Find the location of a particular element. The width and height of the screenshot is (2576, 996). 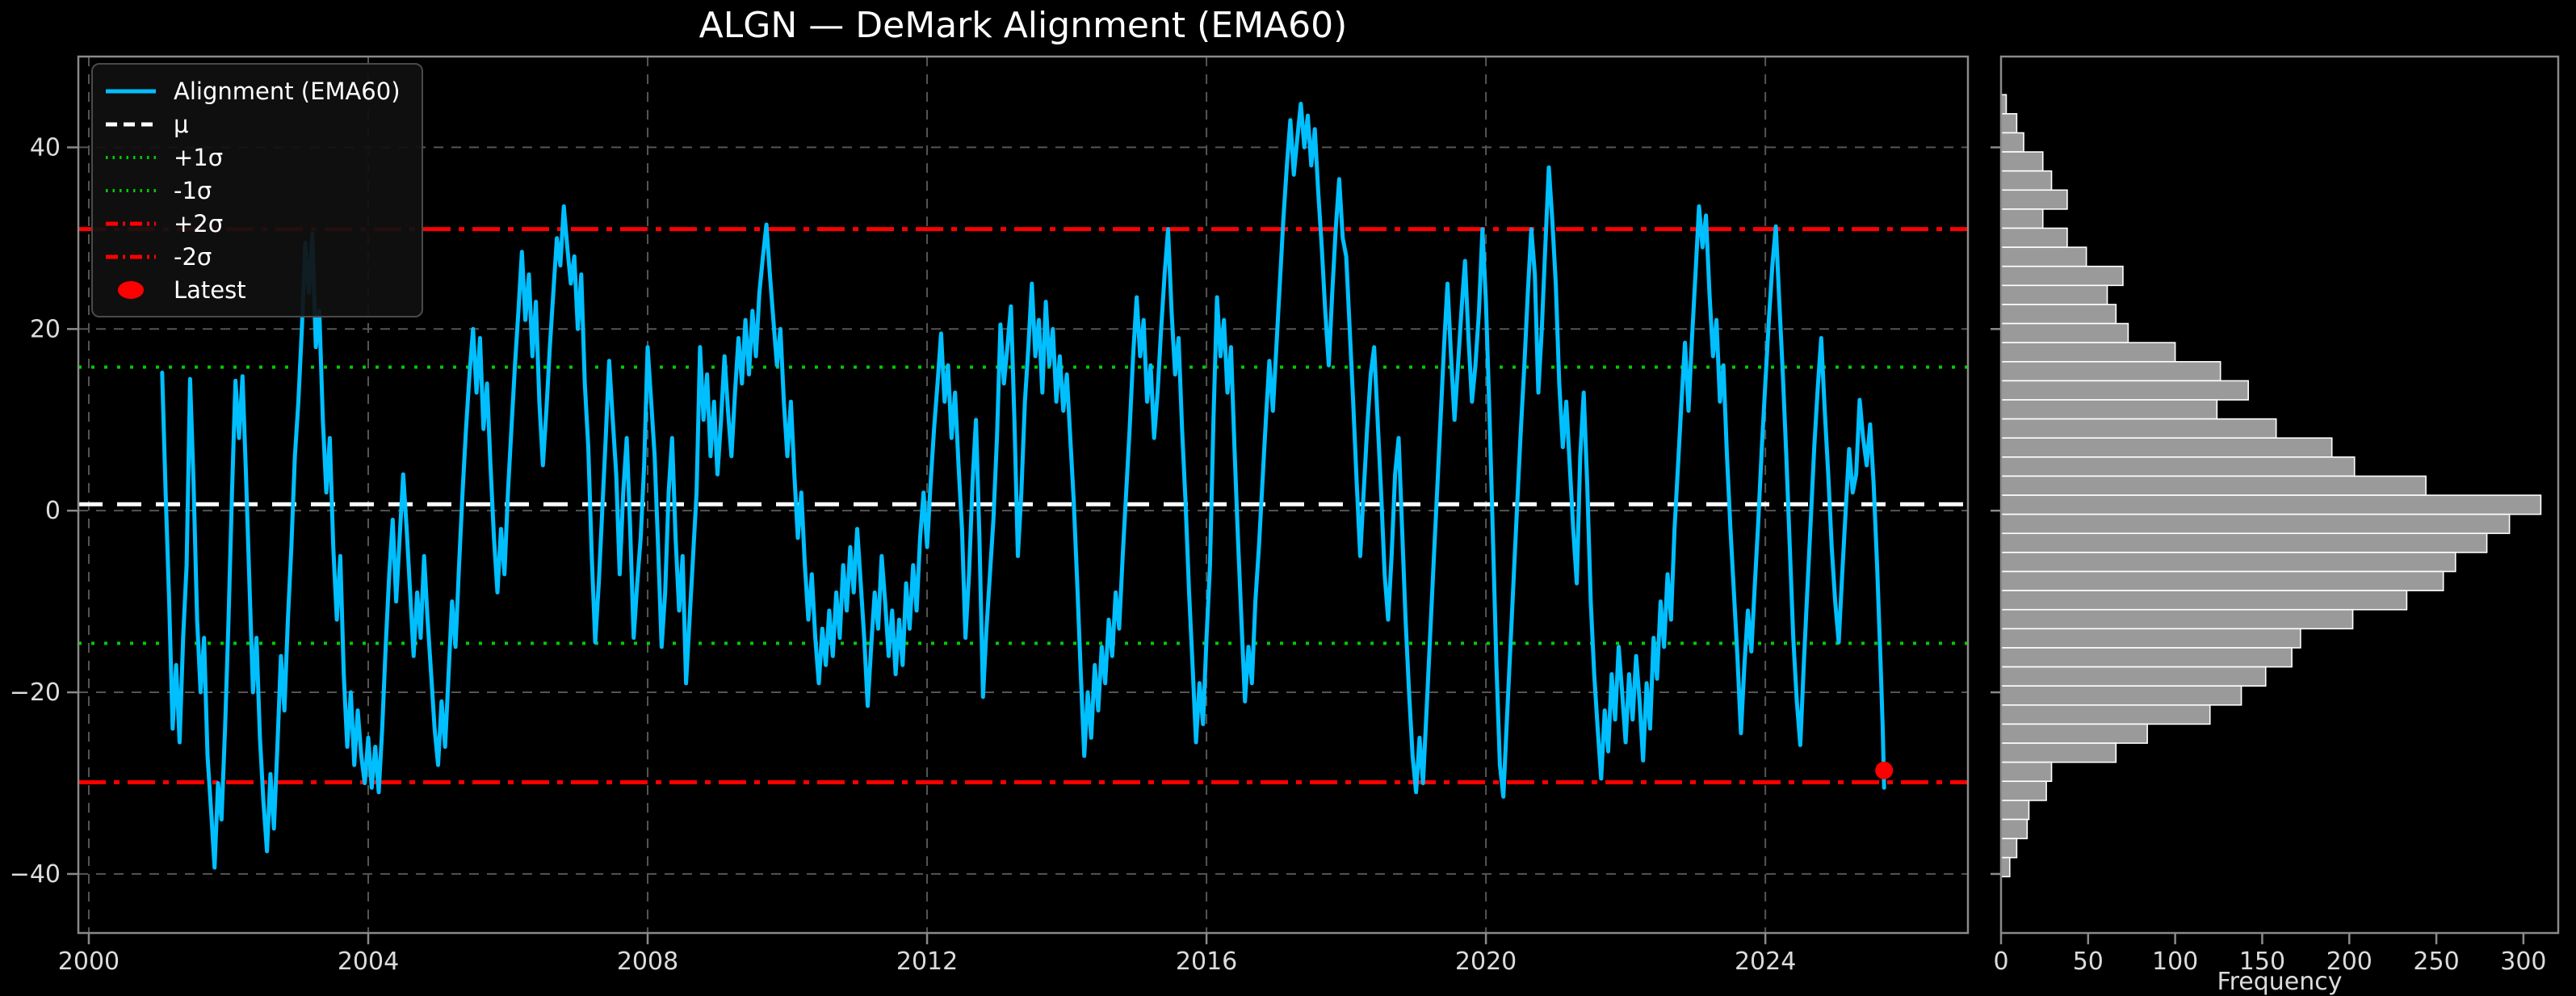

legend: Alignment (EMA60) μ +1σ -1σ +2σ -2σ Latest is located at coordinates (257, 190).